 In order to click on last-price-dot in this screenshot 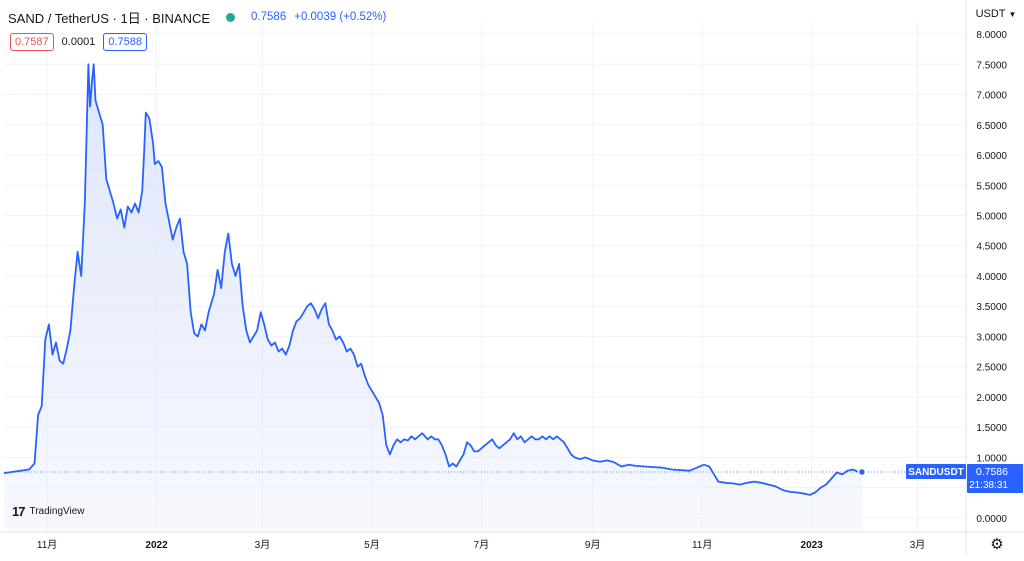, I will do `click(862, 472)`.